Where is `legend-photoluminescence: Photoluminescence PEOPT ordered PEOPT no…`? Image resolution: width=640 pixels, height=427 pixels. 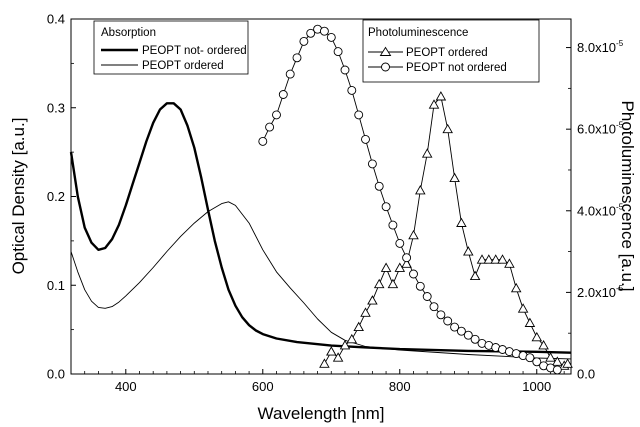
legend-photoluminescence: Photoluminescence PEOPT ordered PEOPT no… is located at coordinates (451, 51).